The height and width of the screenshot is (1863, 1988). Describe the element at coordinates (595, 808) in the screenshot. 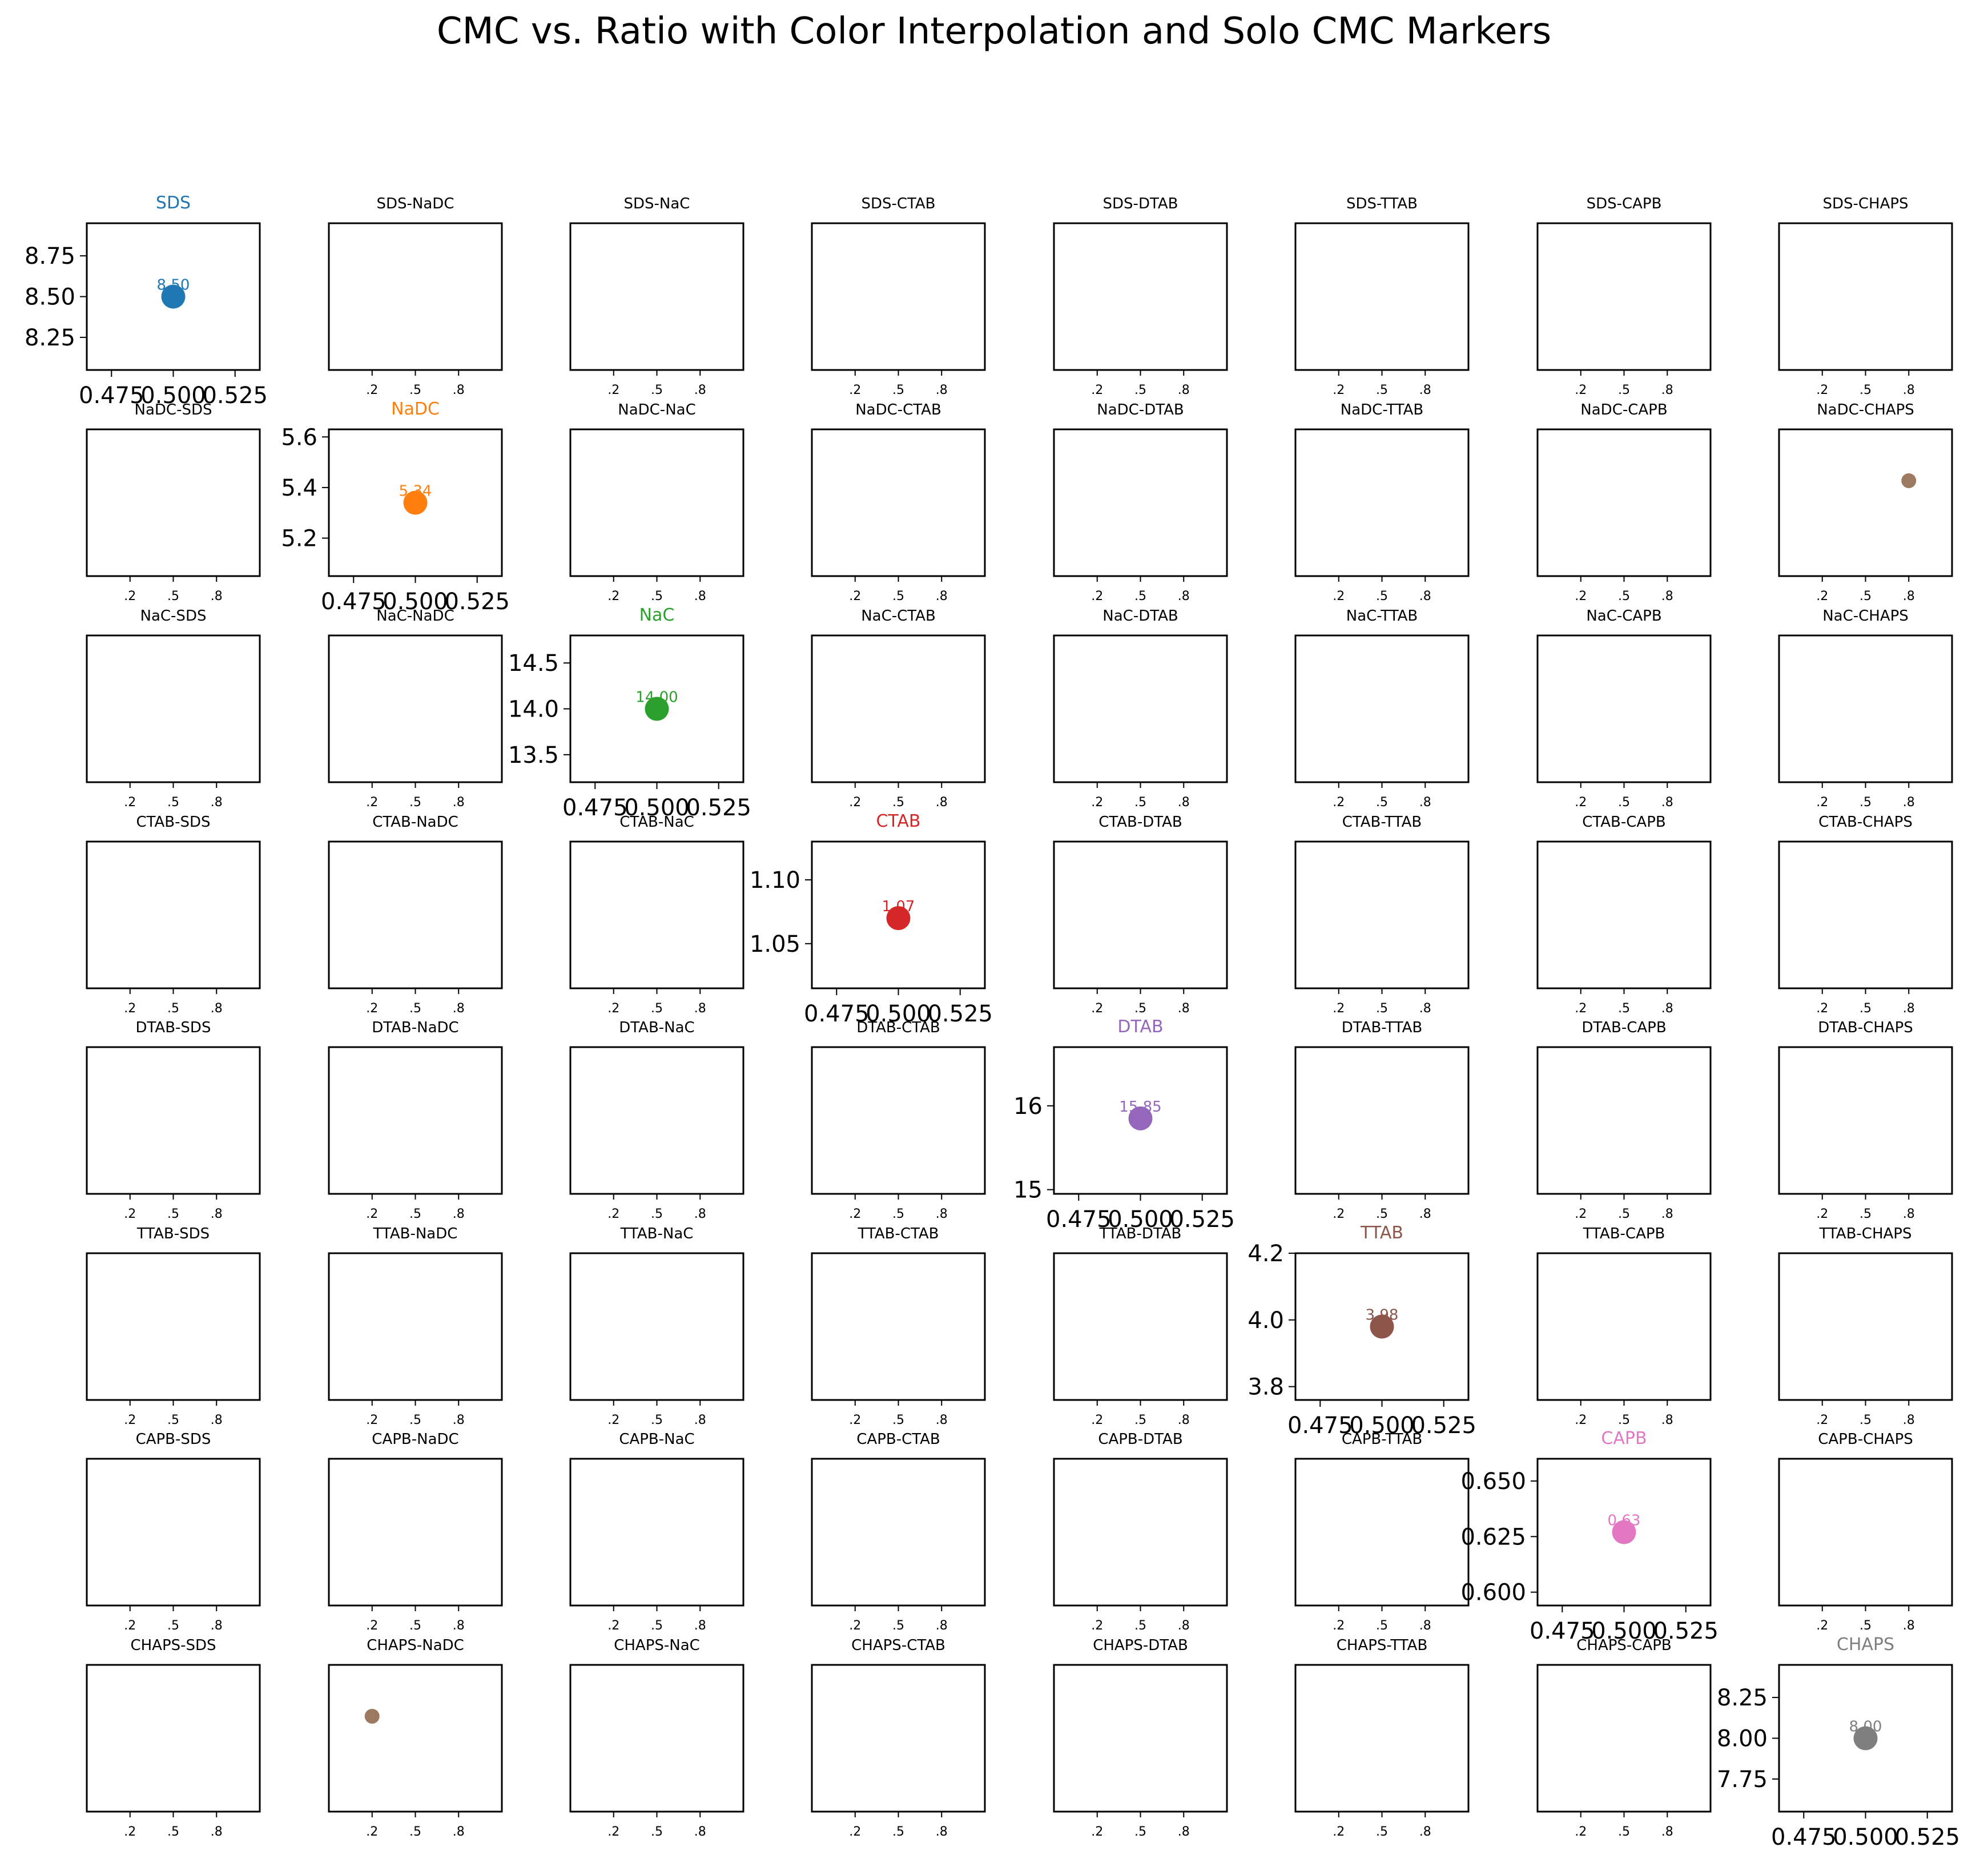

I see `x-tick-label: 0.475` at that location.